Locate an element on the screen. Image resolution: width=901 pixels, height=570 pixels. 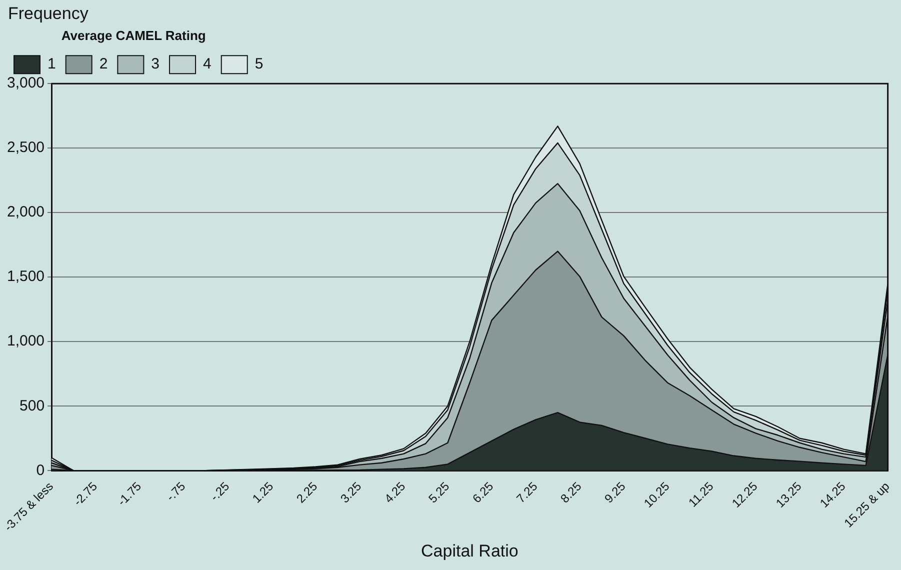
x-tick-label: -.75 is located at coordinates (176, 491).